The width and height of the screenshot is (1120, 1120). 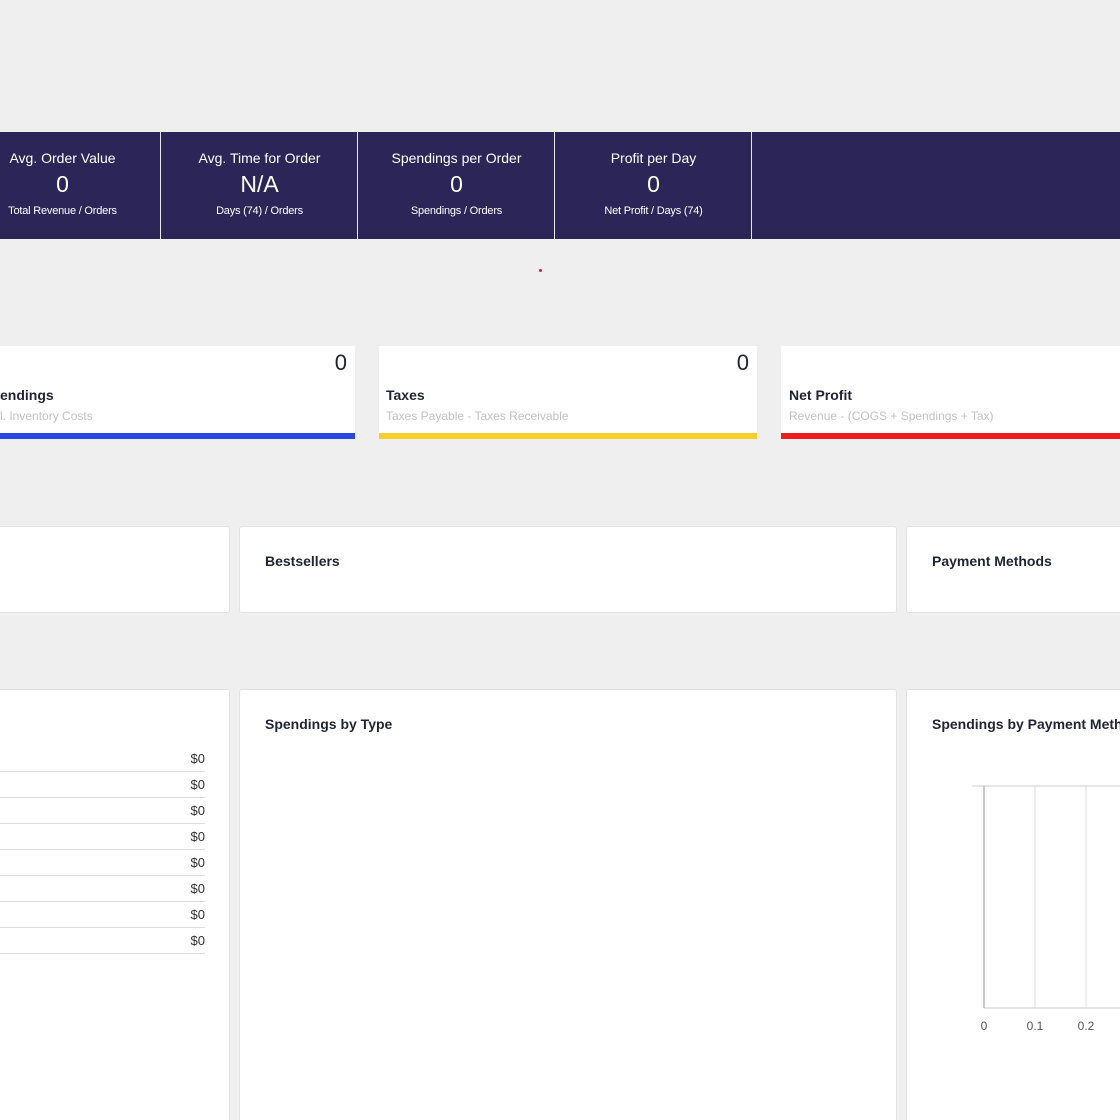 I want to click on chart-tick-label: 0, so click(x=984, y=1026).